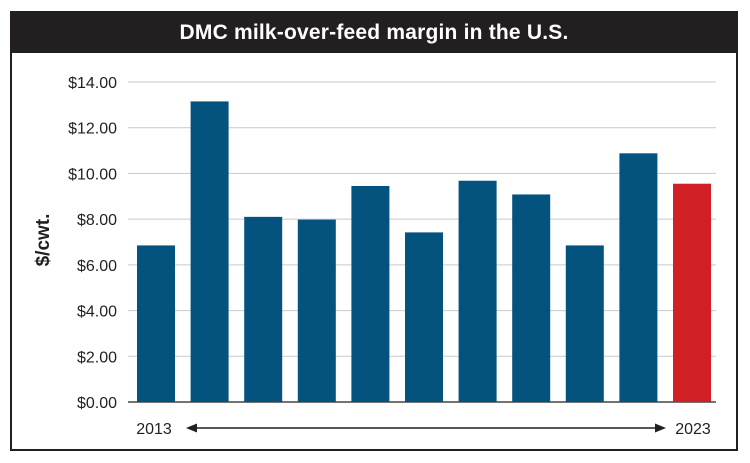 The image size is (750, 463). Describe the element at coordinates (263, 309) in the screenshot. I see `bar-2015` at that location.